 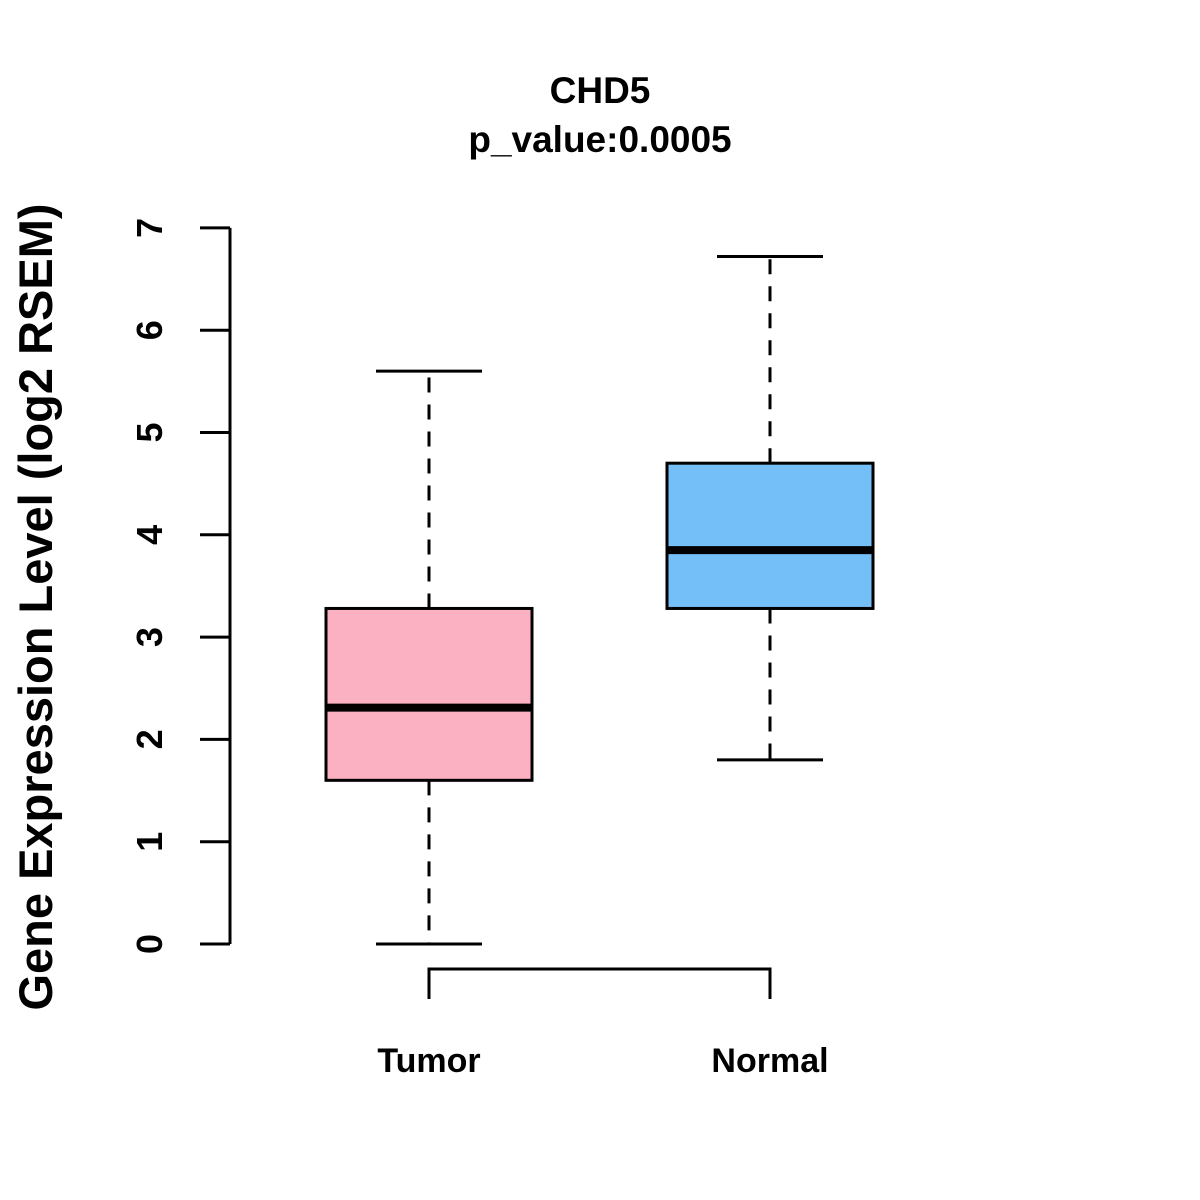 What do you see at coordinates (149, 944) in the screenshot?
I see `y-tick-label: 0` at bounding box center [149, 944].